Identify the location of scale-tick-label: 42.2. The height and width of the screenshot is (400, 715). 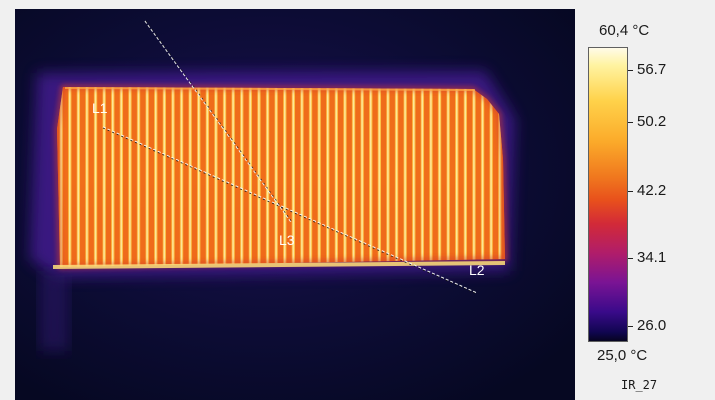
(652, 190).